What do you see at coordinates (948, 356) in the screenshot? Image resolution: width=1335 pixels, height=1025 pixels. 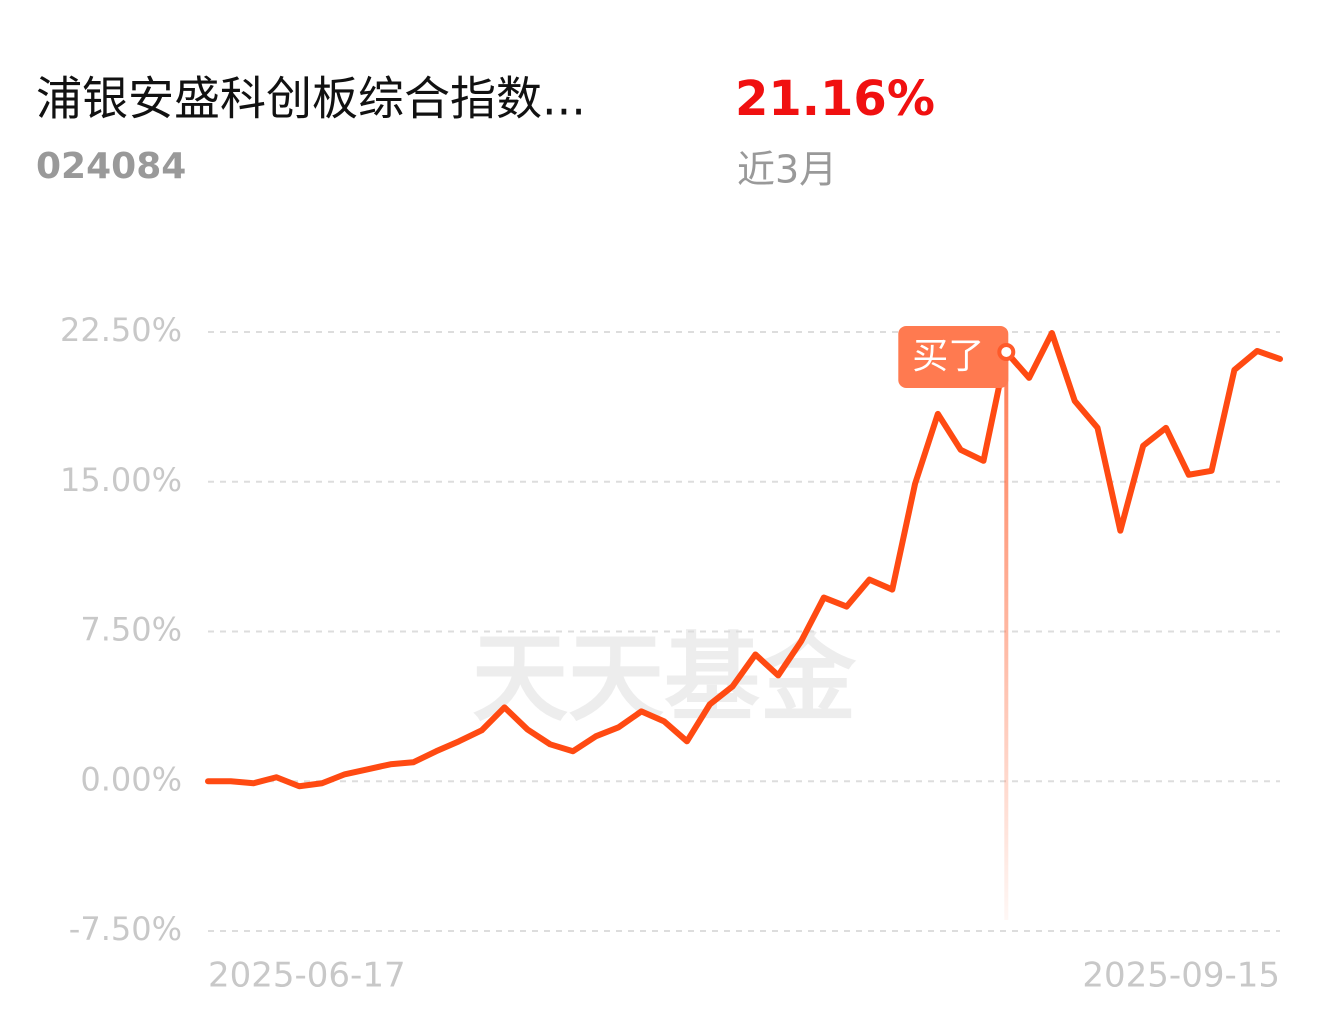 I see `buy-badge: 买了` at bounding box center [948, 356].